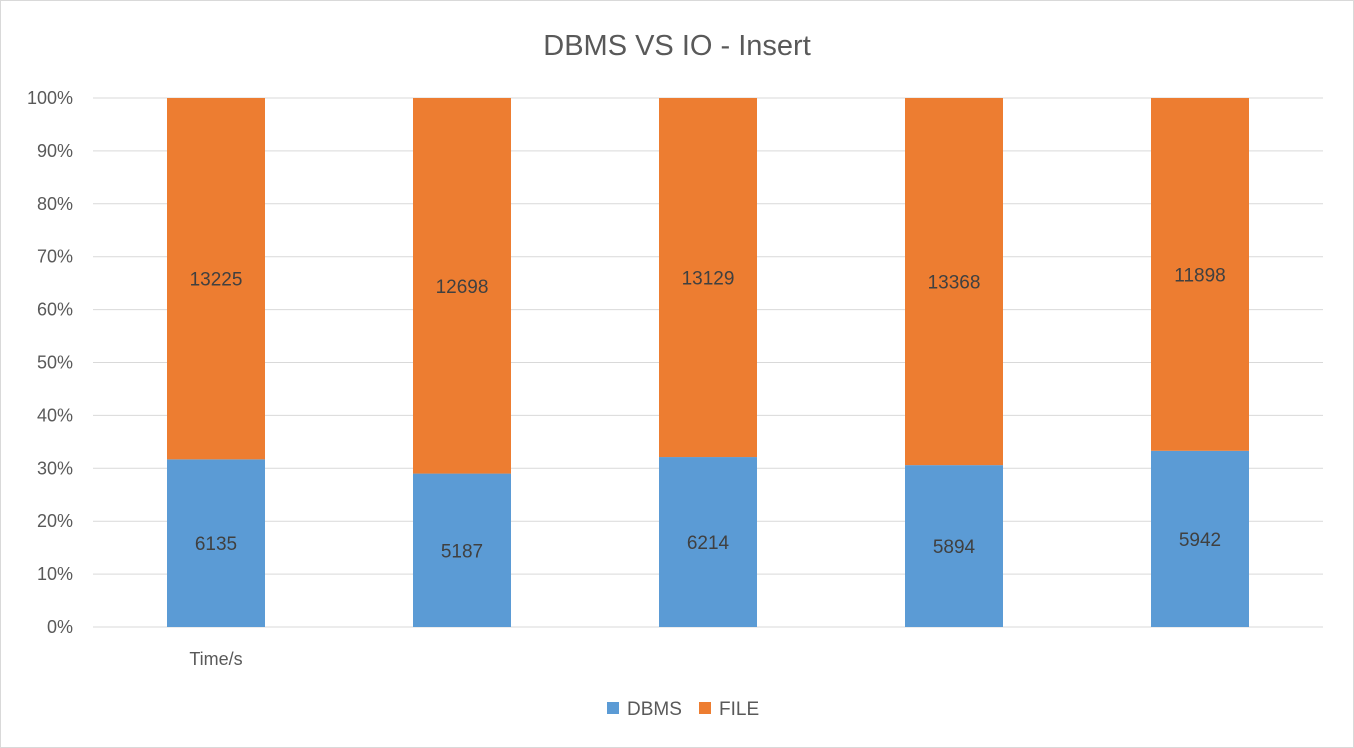 The image size is (1354, 748). I want to click on x-axis-labels: Time/s, so click(215, 659).